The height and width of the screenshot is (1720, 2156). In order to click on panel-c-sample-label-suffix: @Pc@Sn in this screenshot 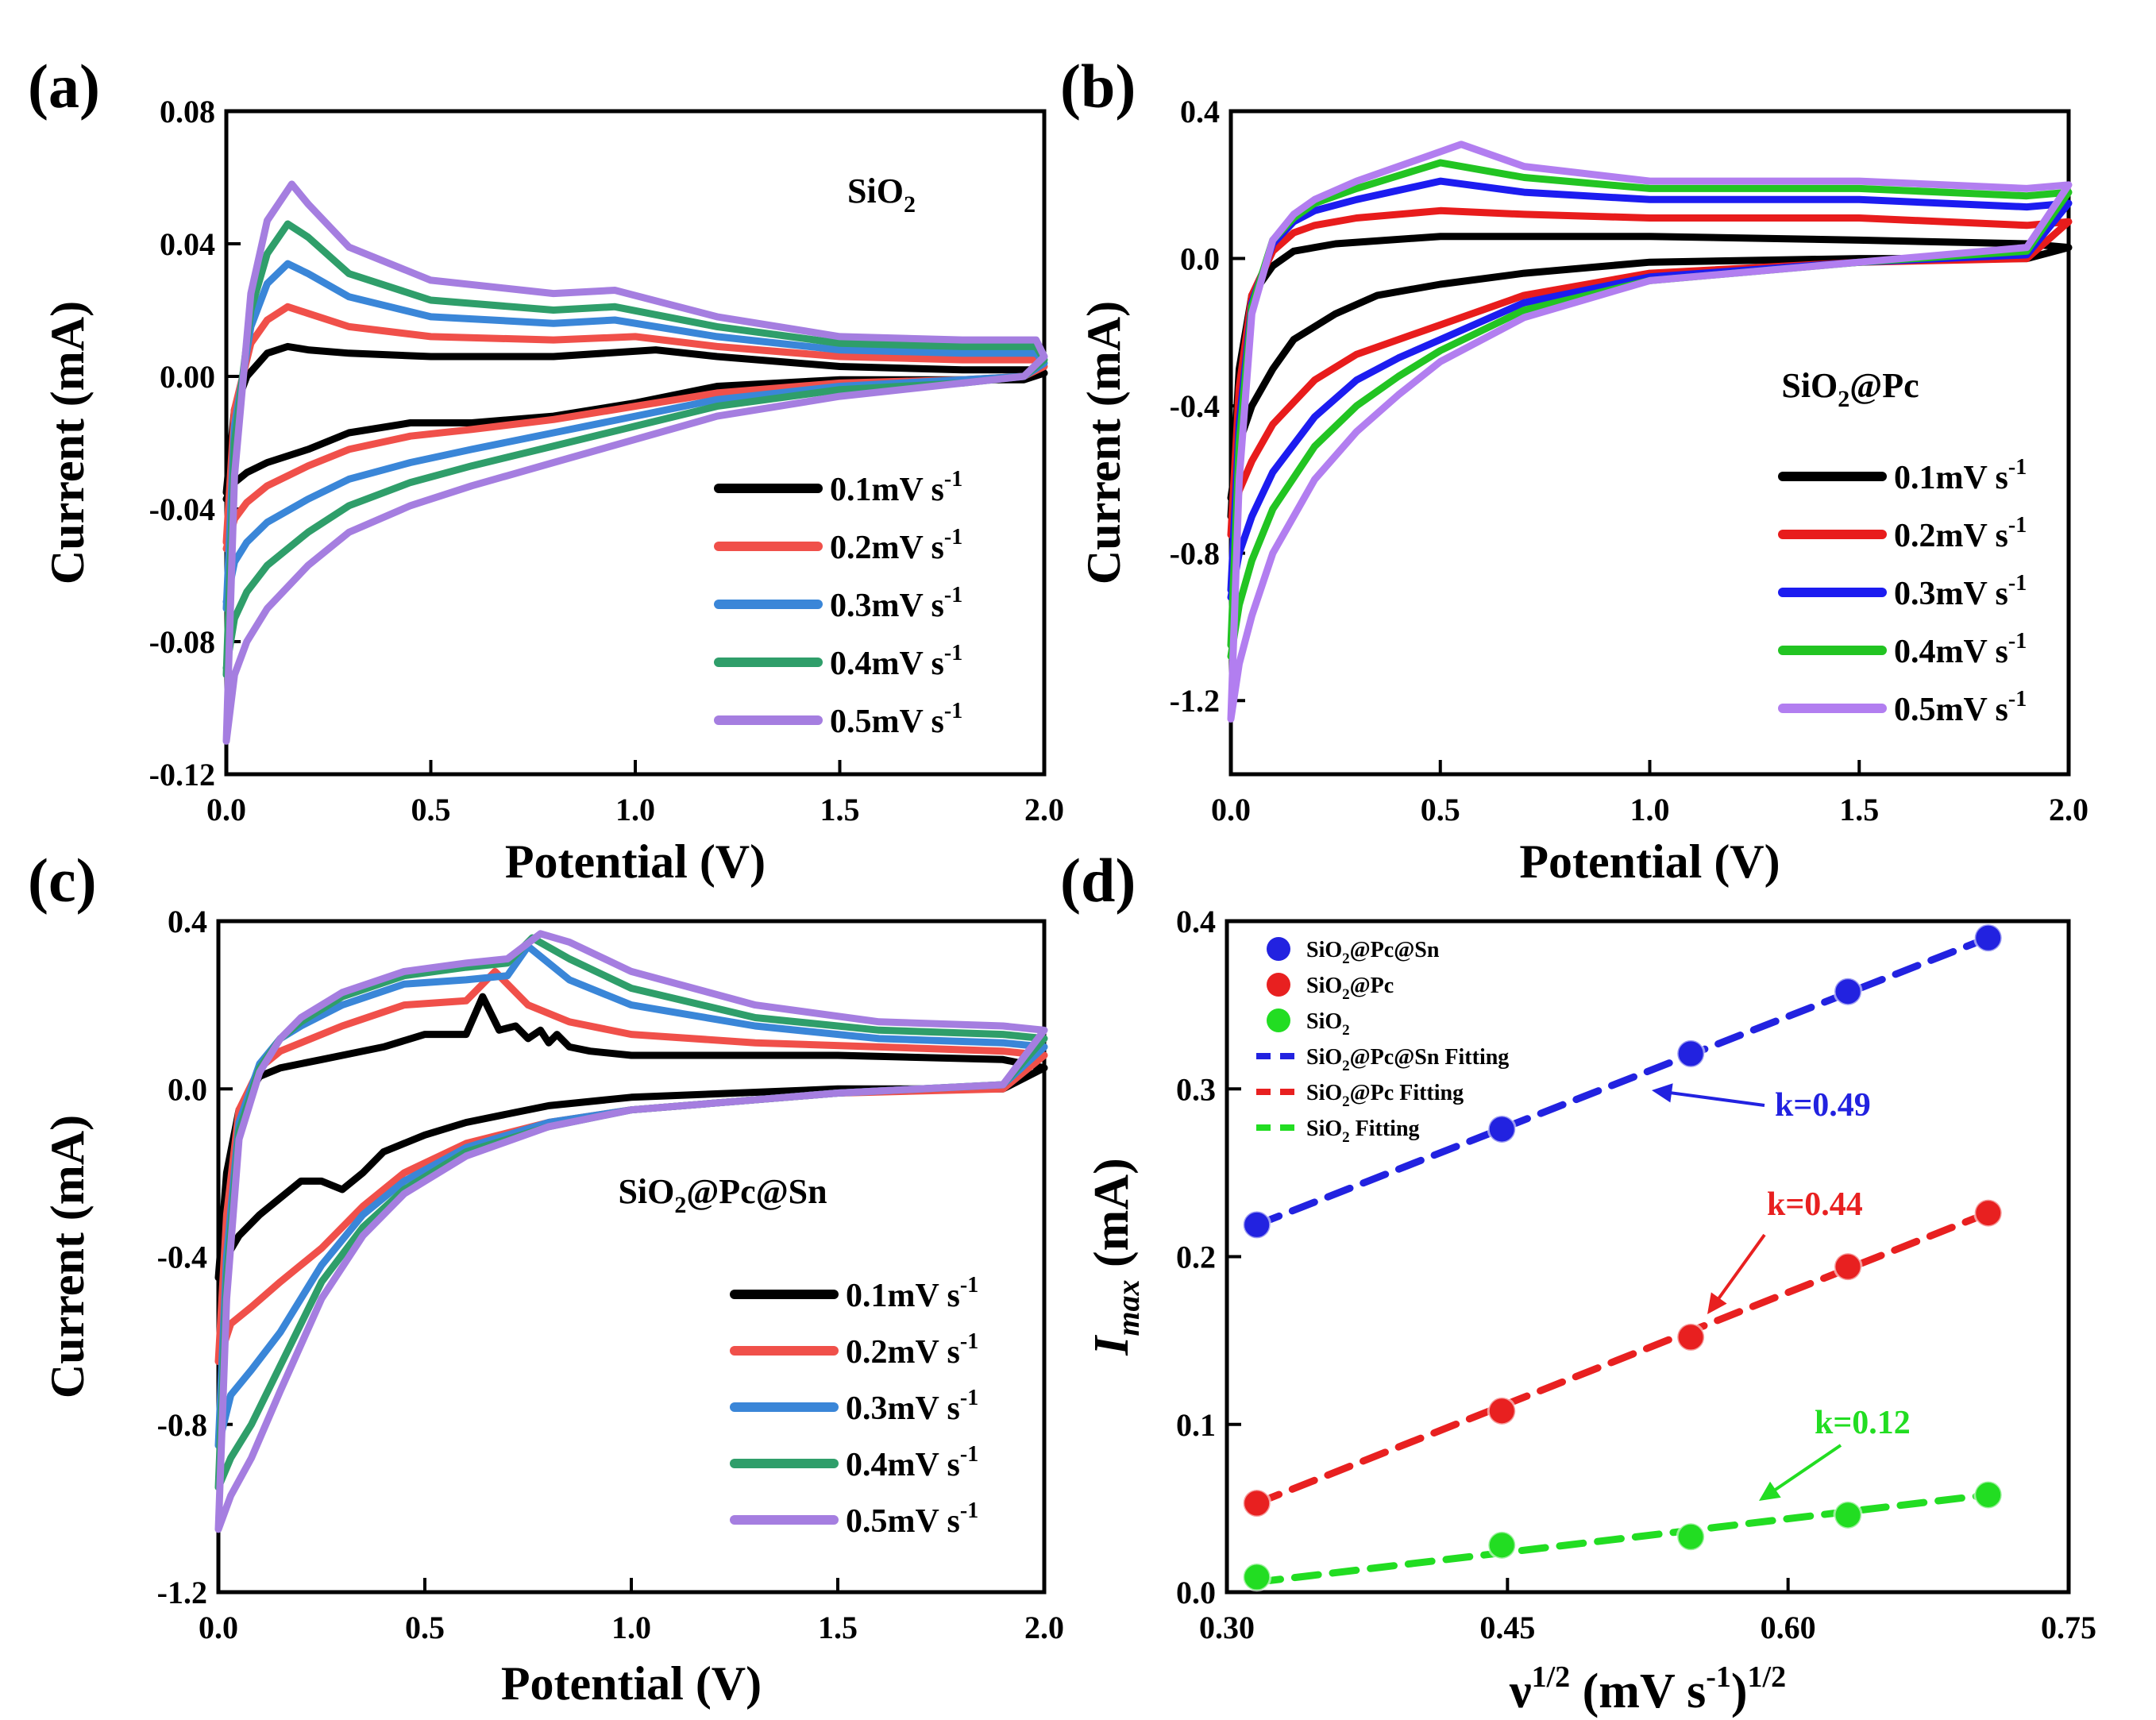, I will do `click(756, 1191)`.